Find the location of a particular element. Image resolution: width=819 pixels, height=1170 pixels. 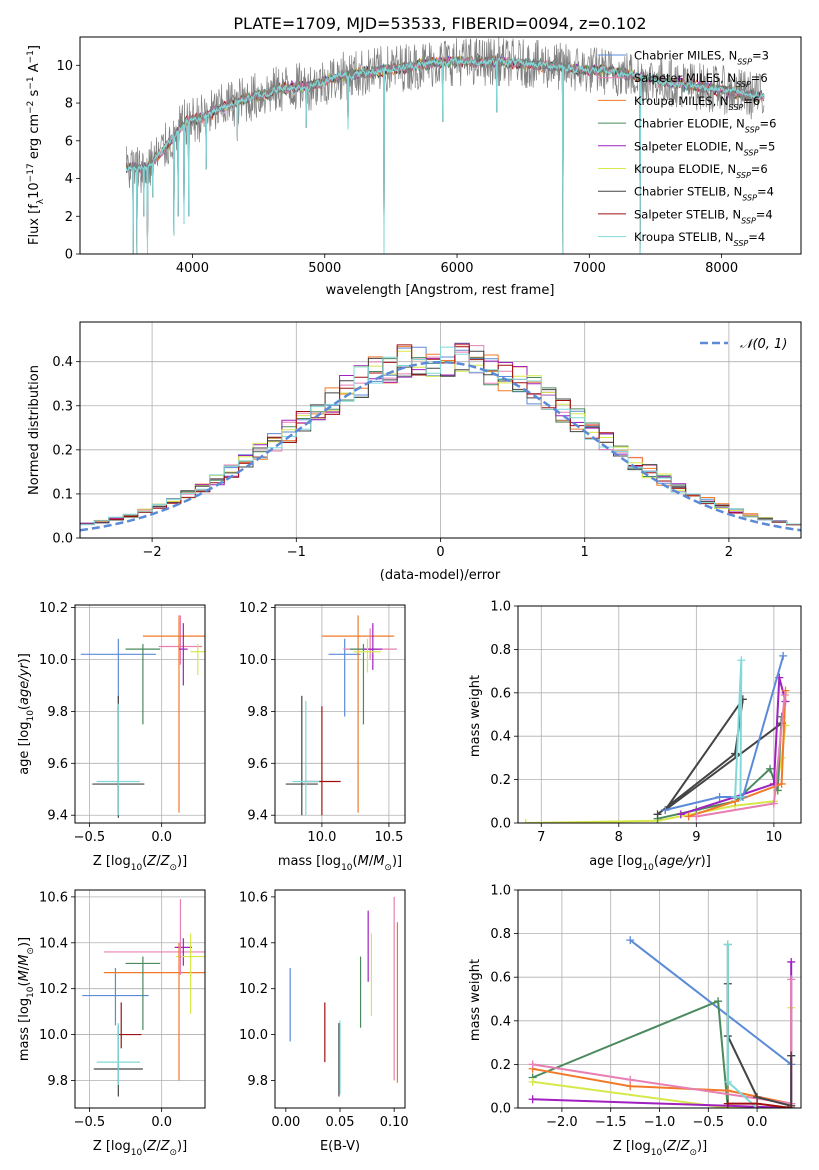

spectrum-xtick-label: 8000 is located at coordinates (721, 268).